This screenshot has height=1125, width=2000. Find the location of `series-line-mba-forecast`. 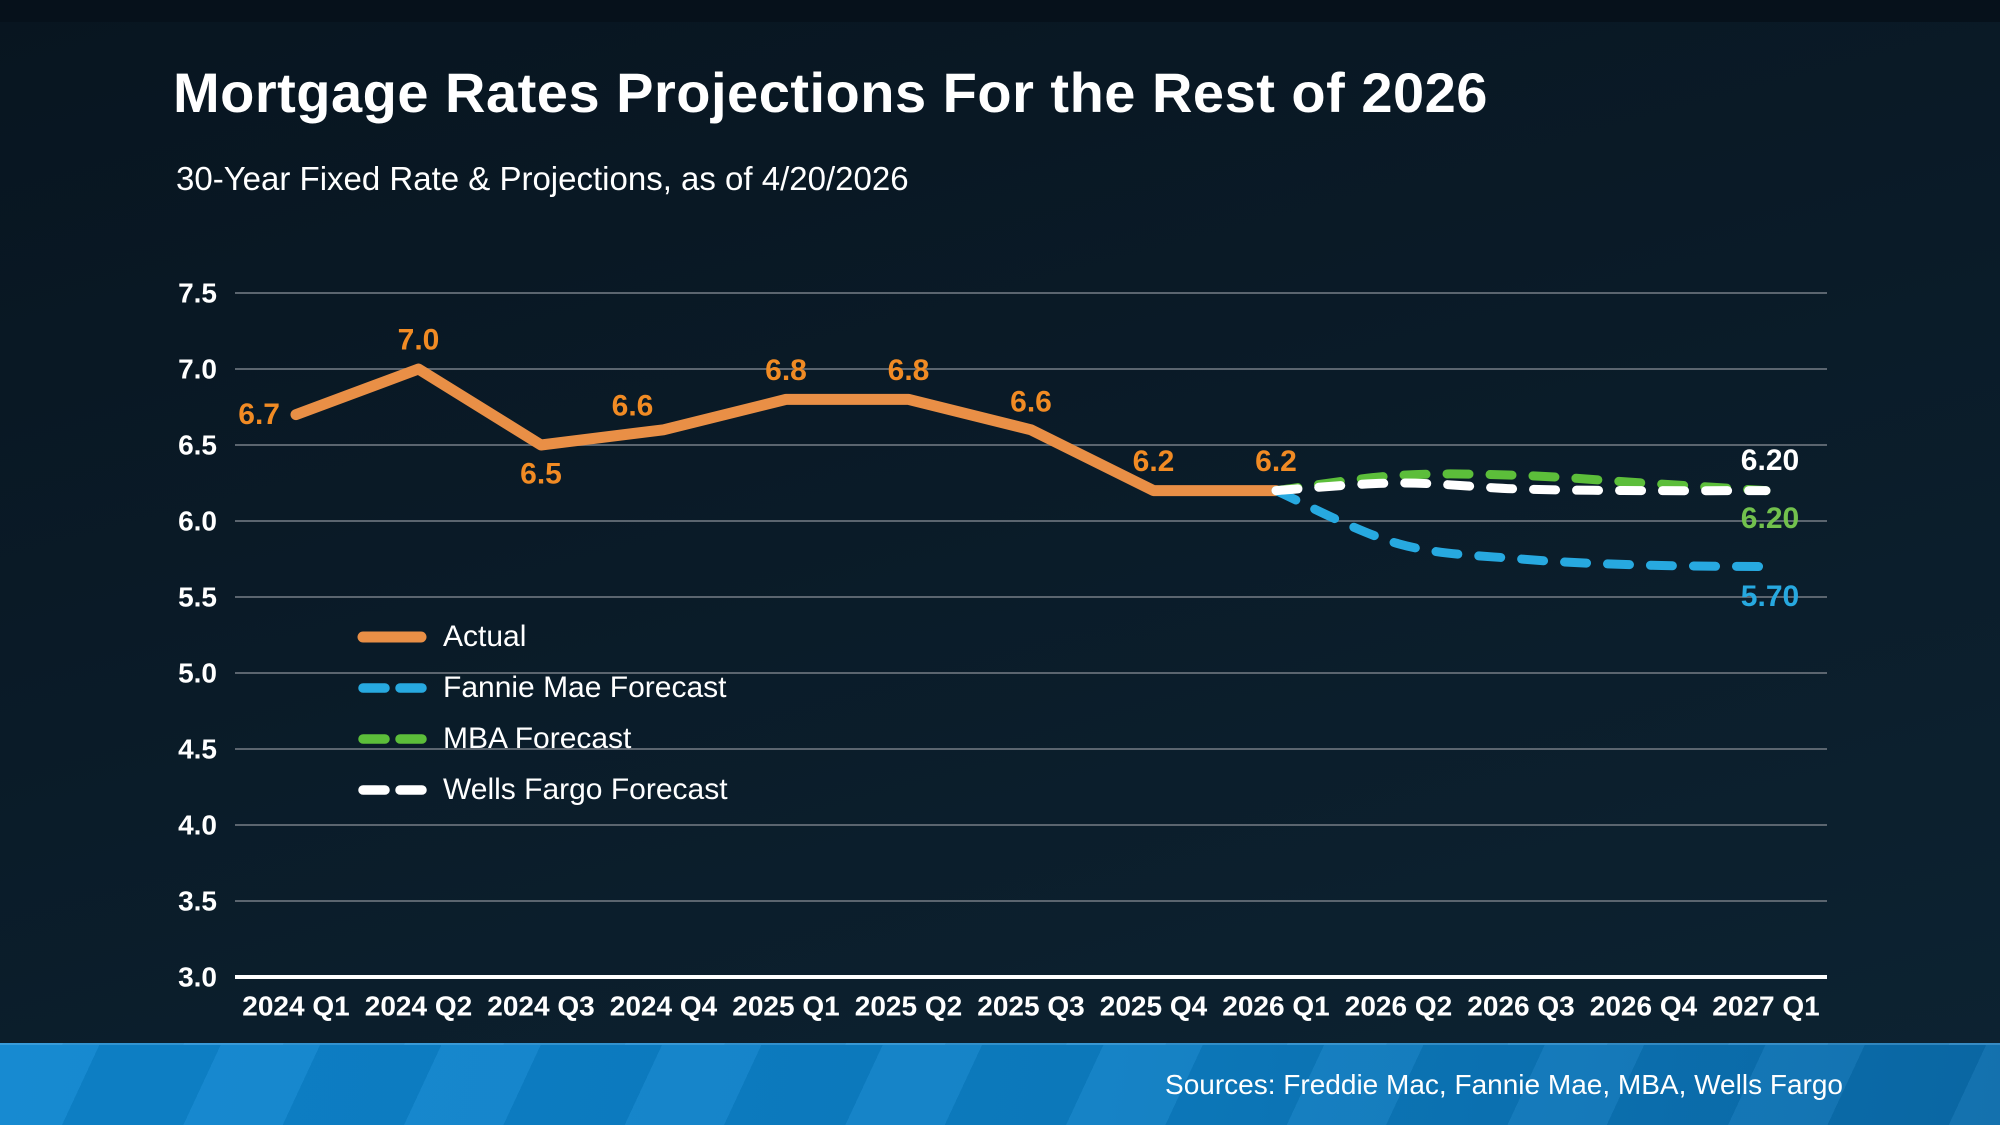

series-line-mba-forecast is located at coordinates (1521, 482).